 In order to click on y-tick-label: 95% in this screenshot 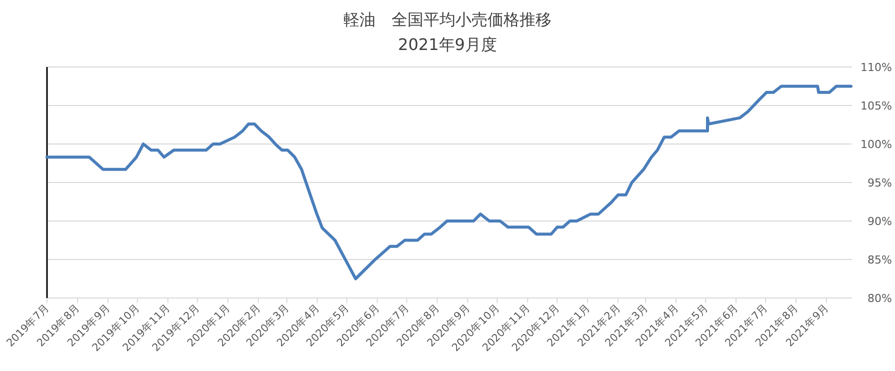, I will do `click(880, 183)`.